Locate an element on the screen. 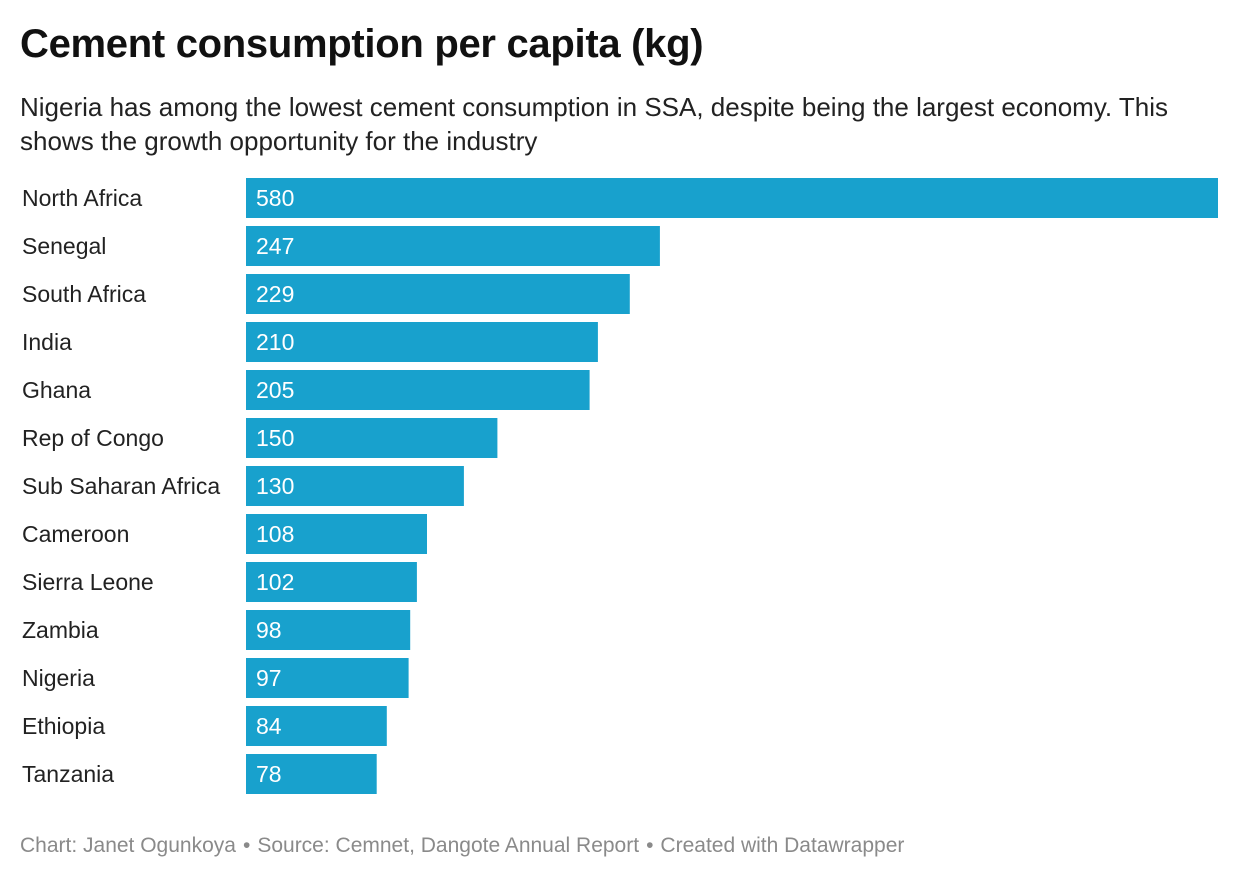 The height and width of the screenshot is (880, 1240). bar-value-label: 150 is located at coordinates (275, 438).